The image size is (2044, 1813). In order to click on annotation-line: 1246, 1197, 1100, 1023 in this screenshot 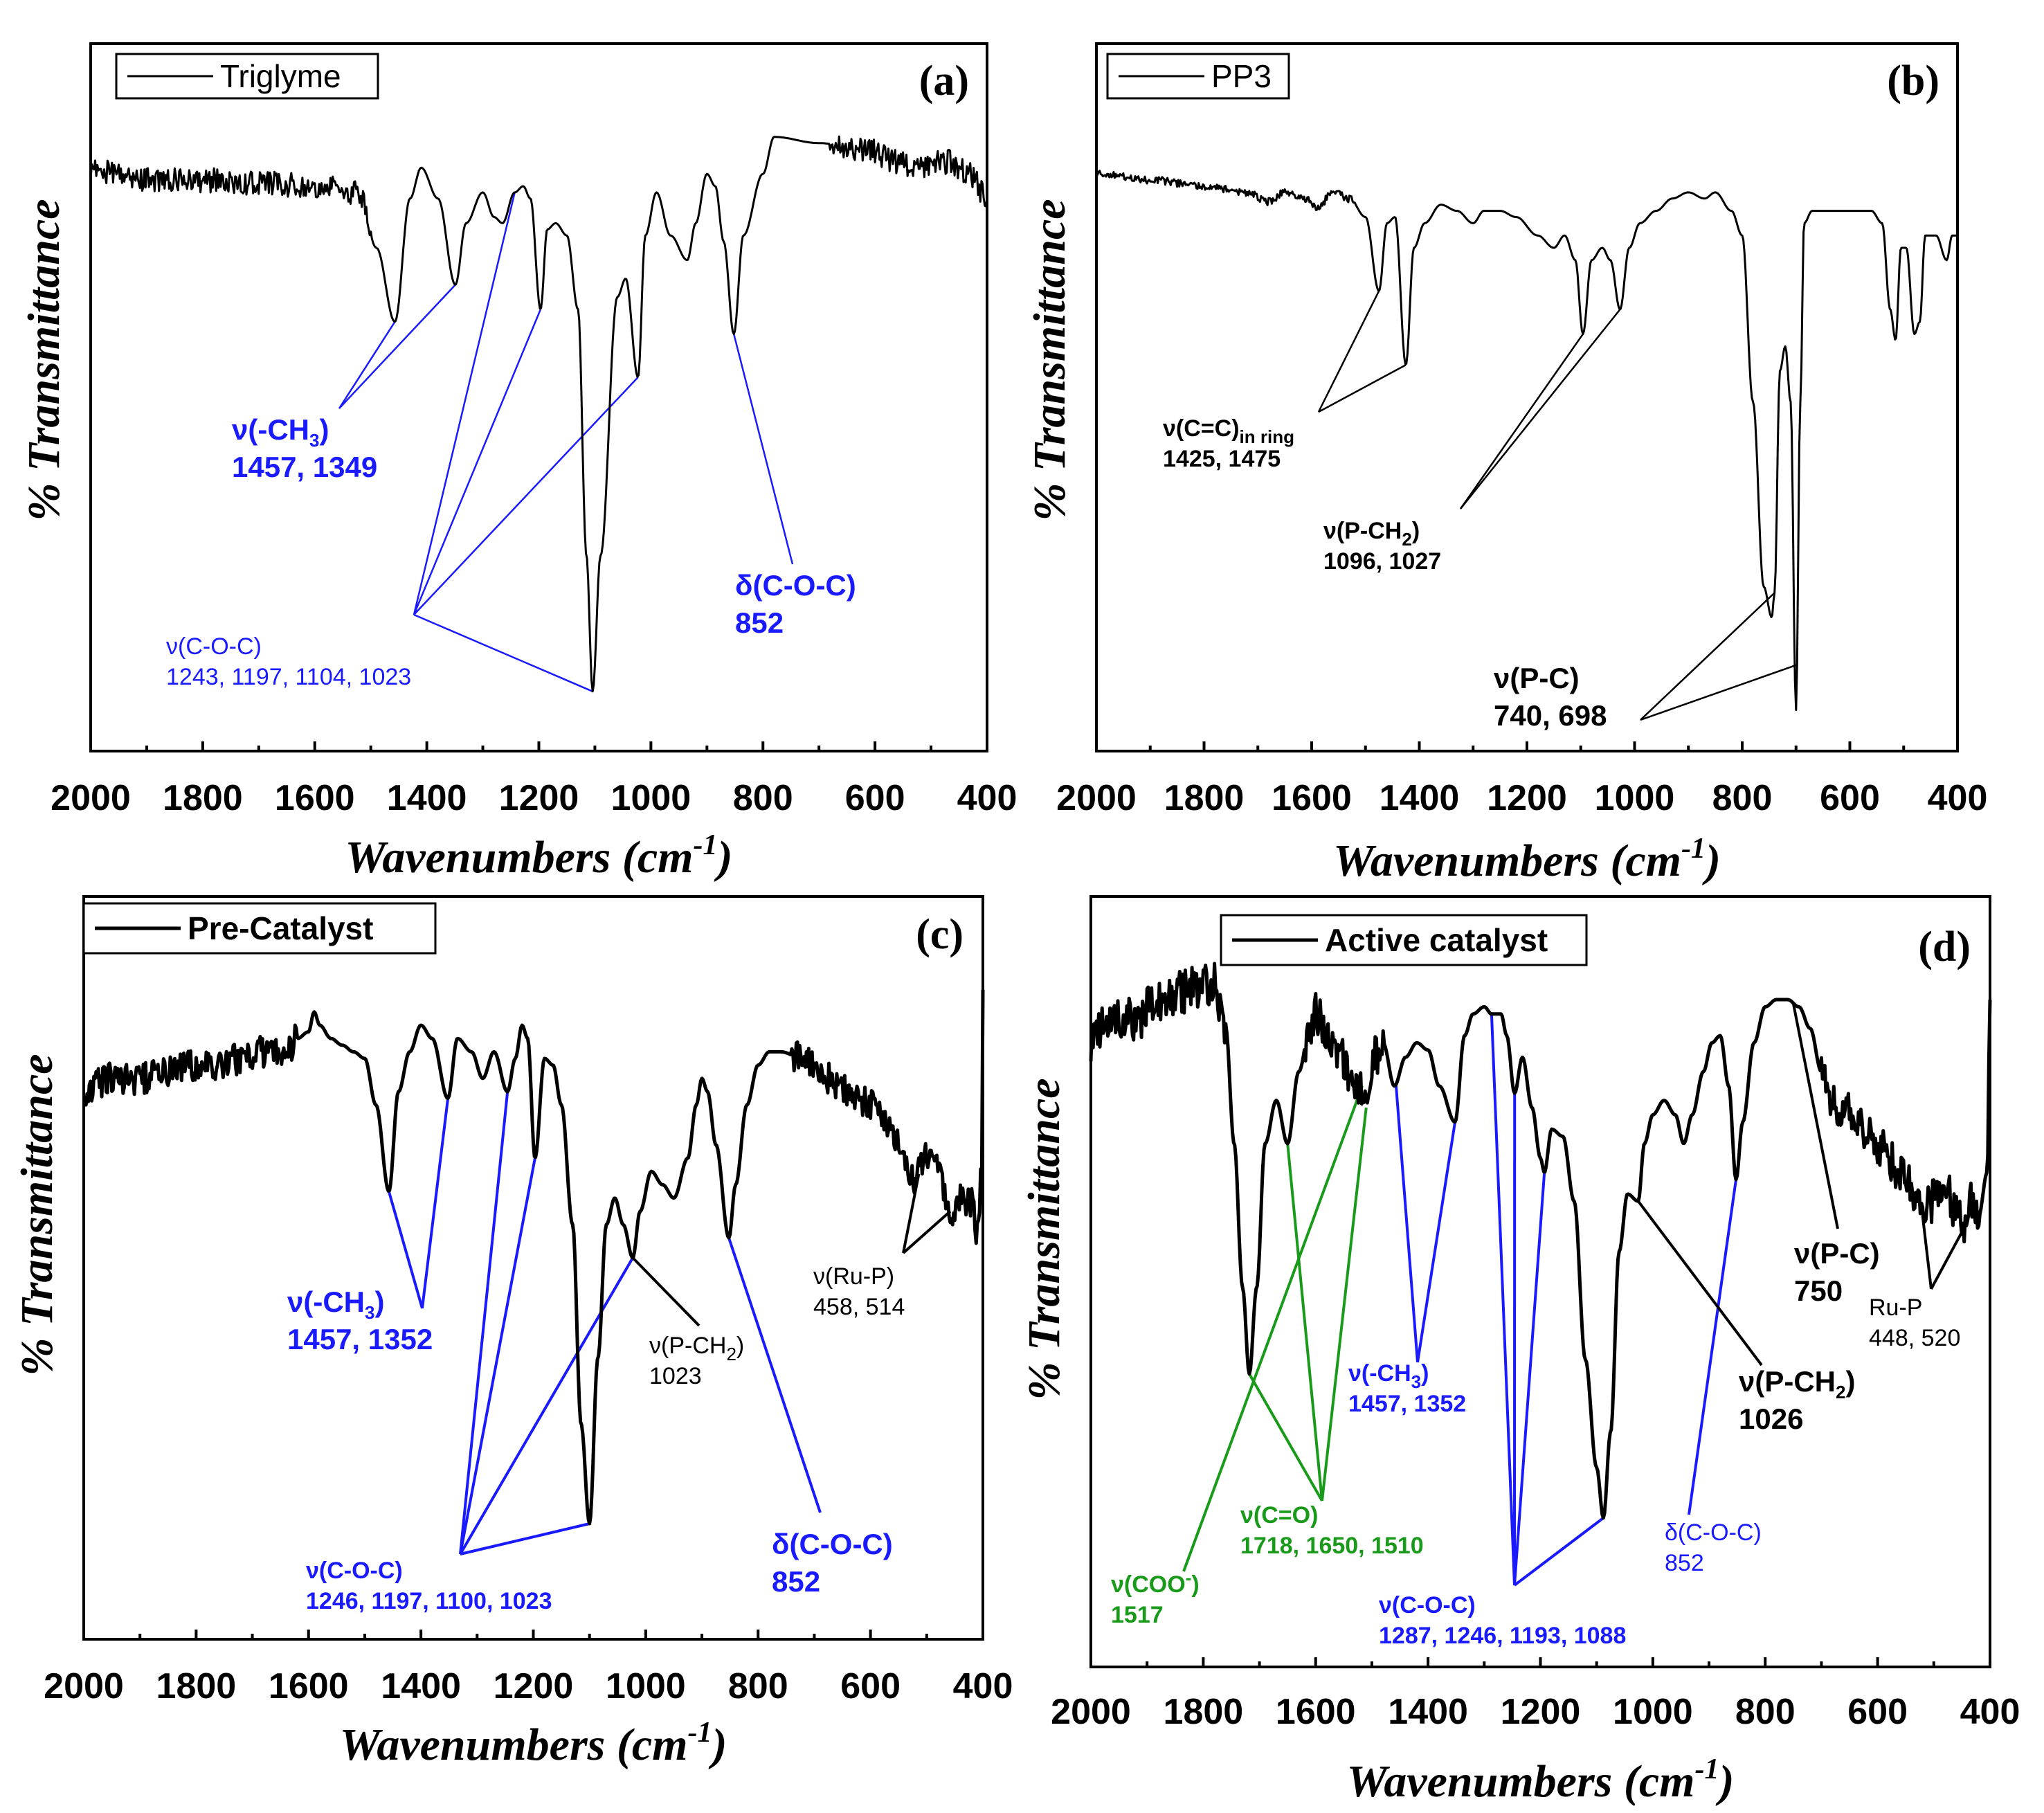, I will do `click(429, 1601)`.